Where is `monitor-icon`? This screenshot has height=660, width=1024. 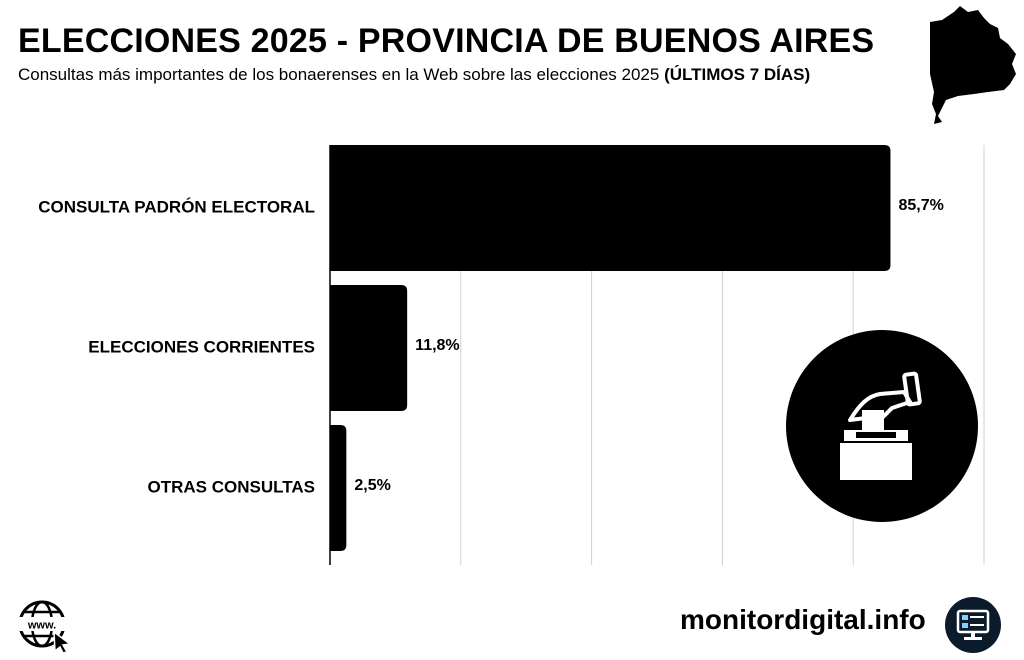 monitor-icon is located at coordinates (973, 625).